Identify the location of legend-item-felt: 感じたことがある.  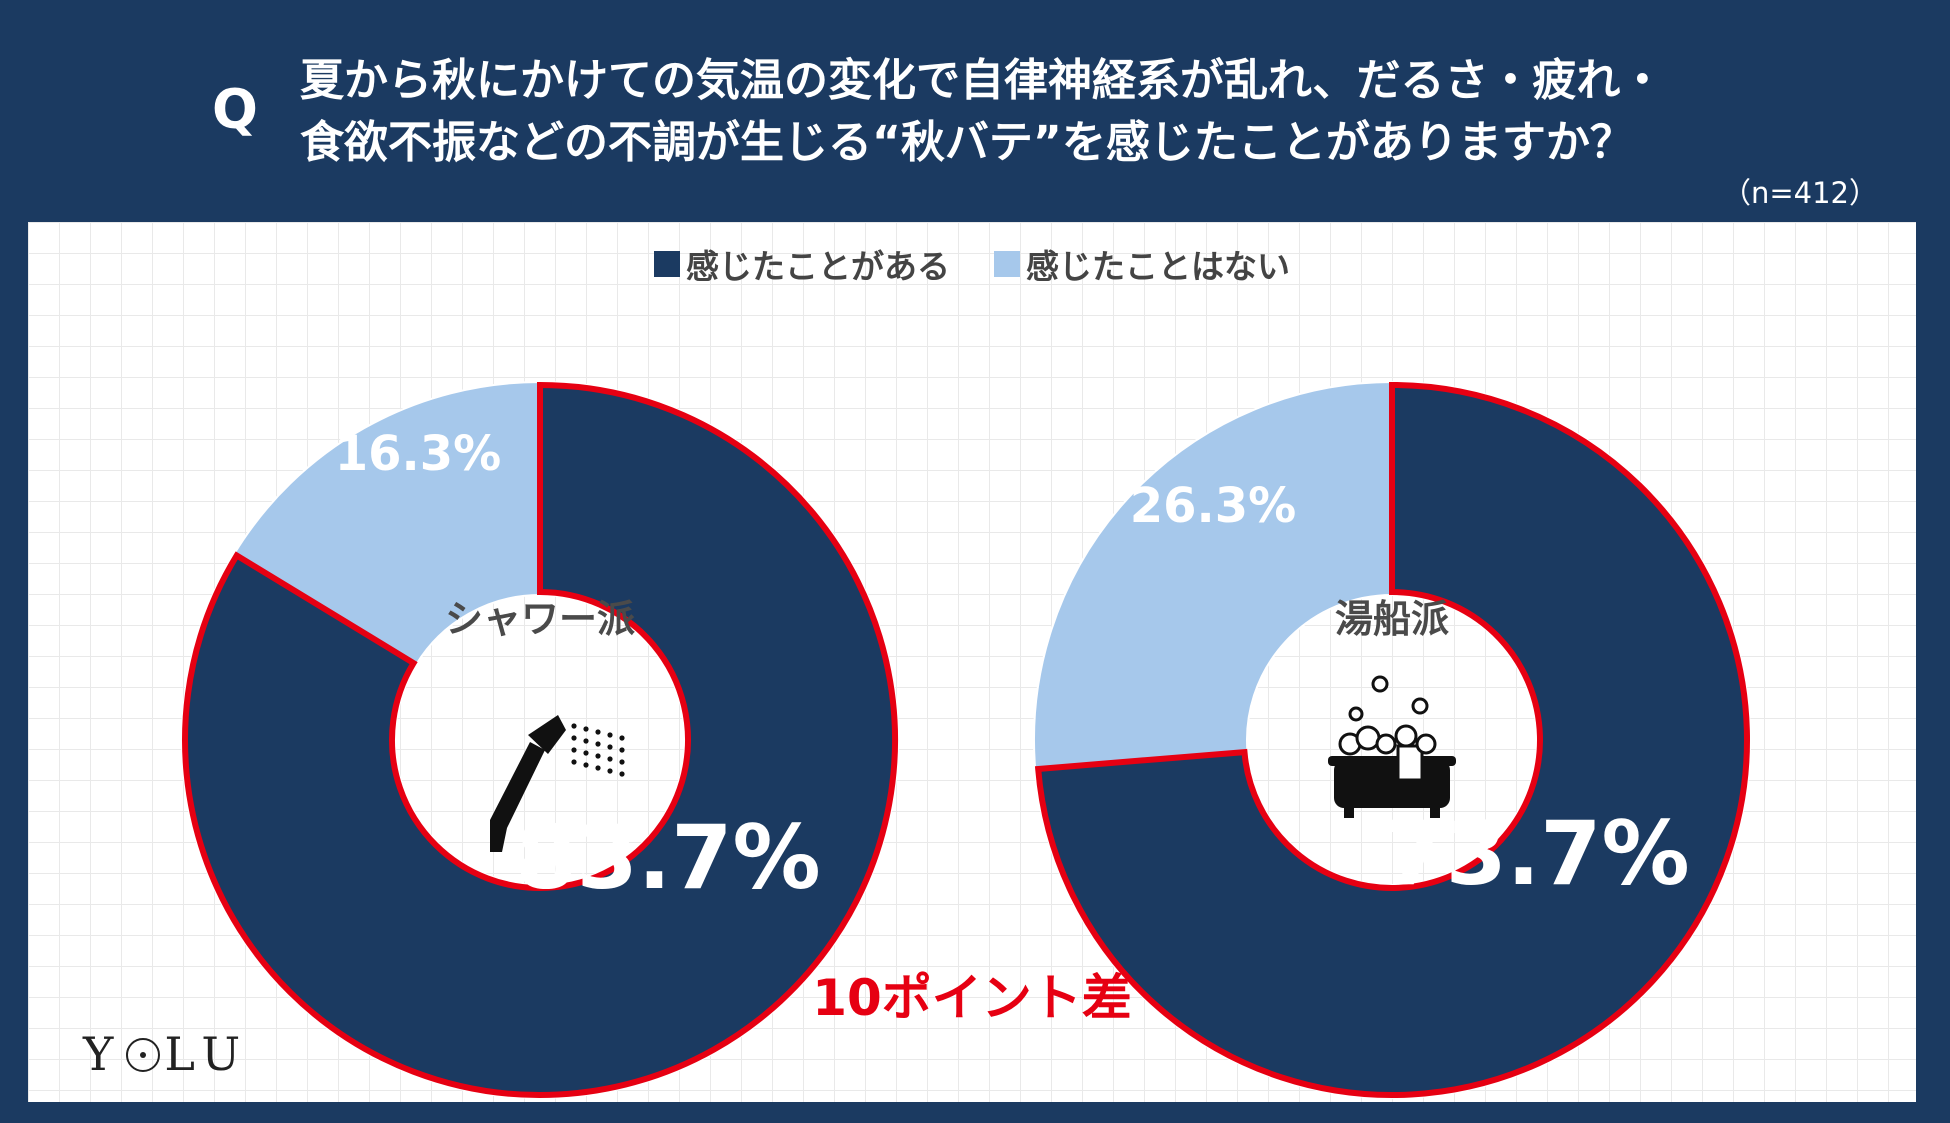
(802, 264).